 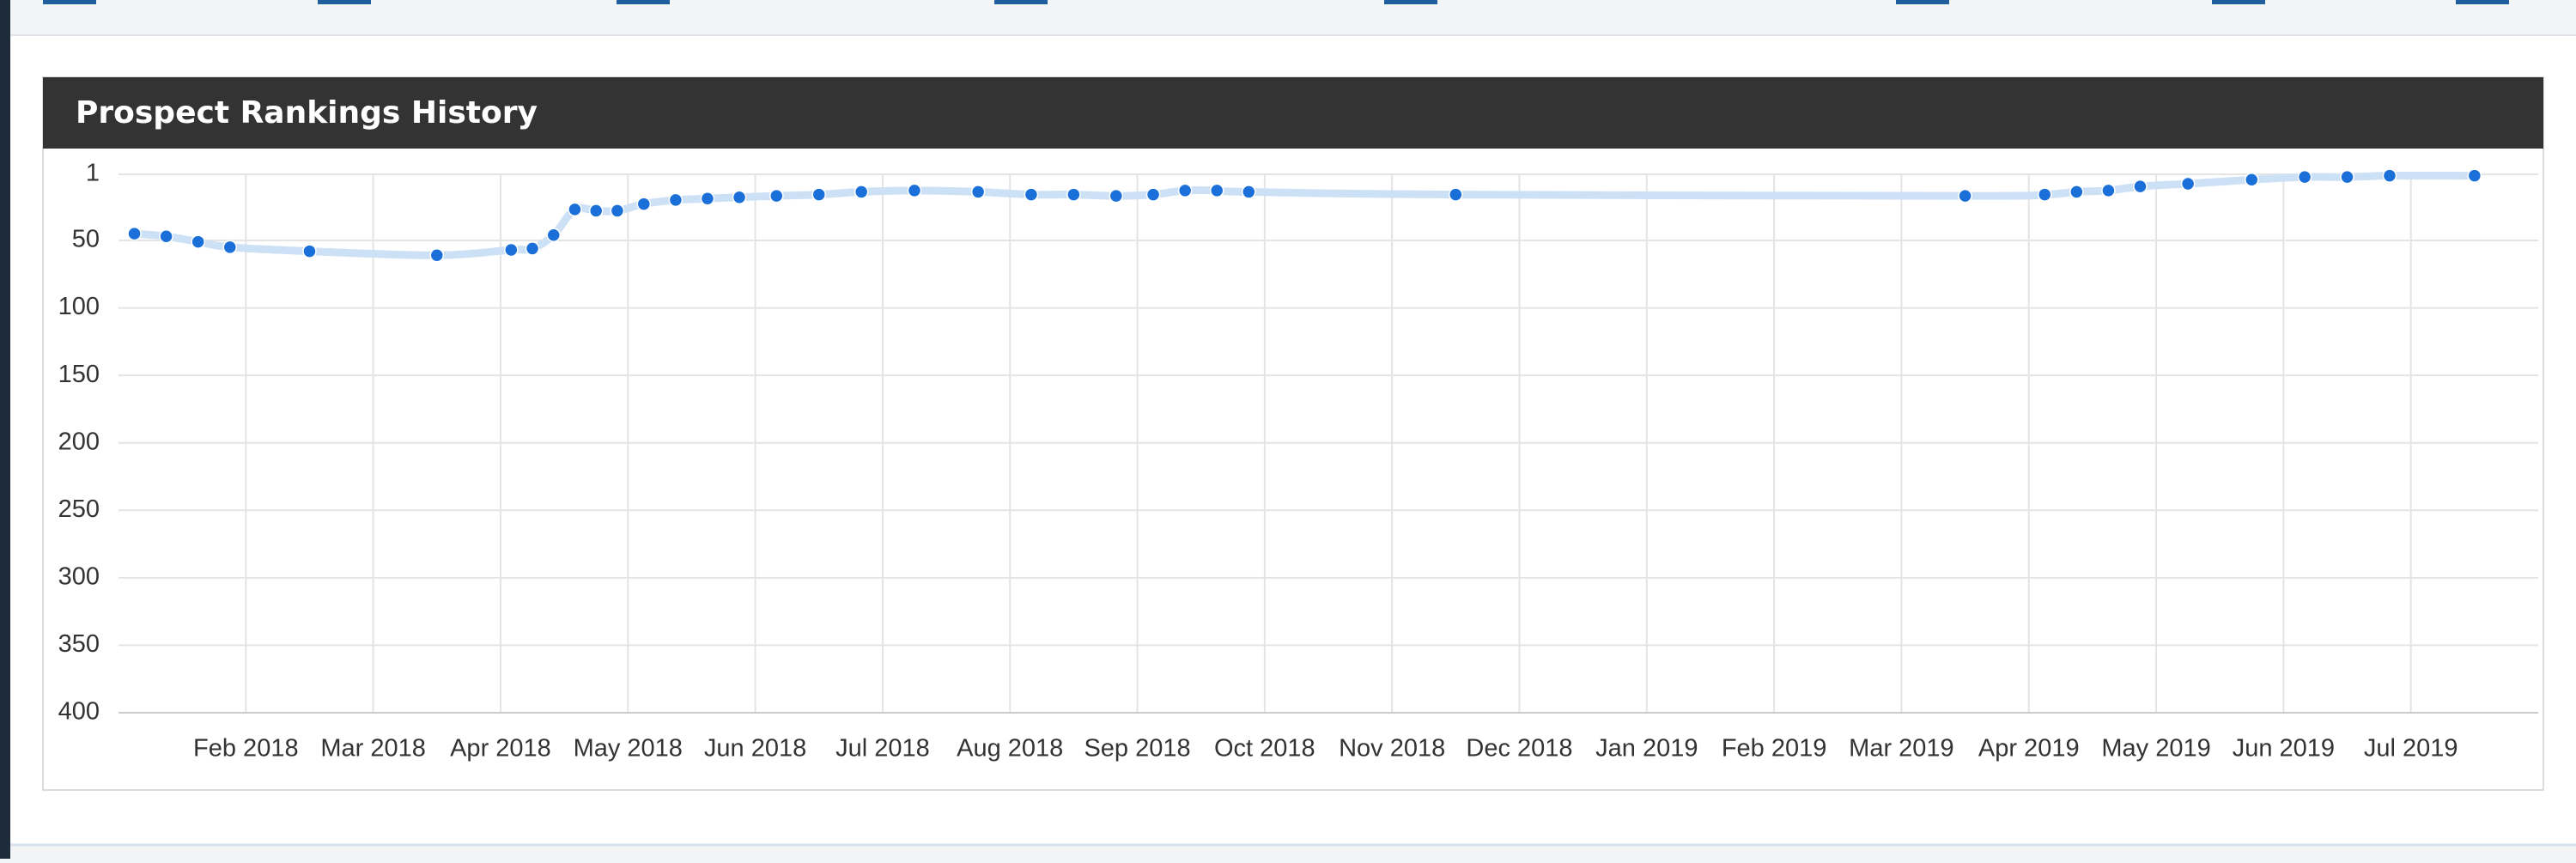 What do you see at coordinates (79, 374) in the screenshot?
I see `y-tick-label: 150` at bounding box center [79, 374].